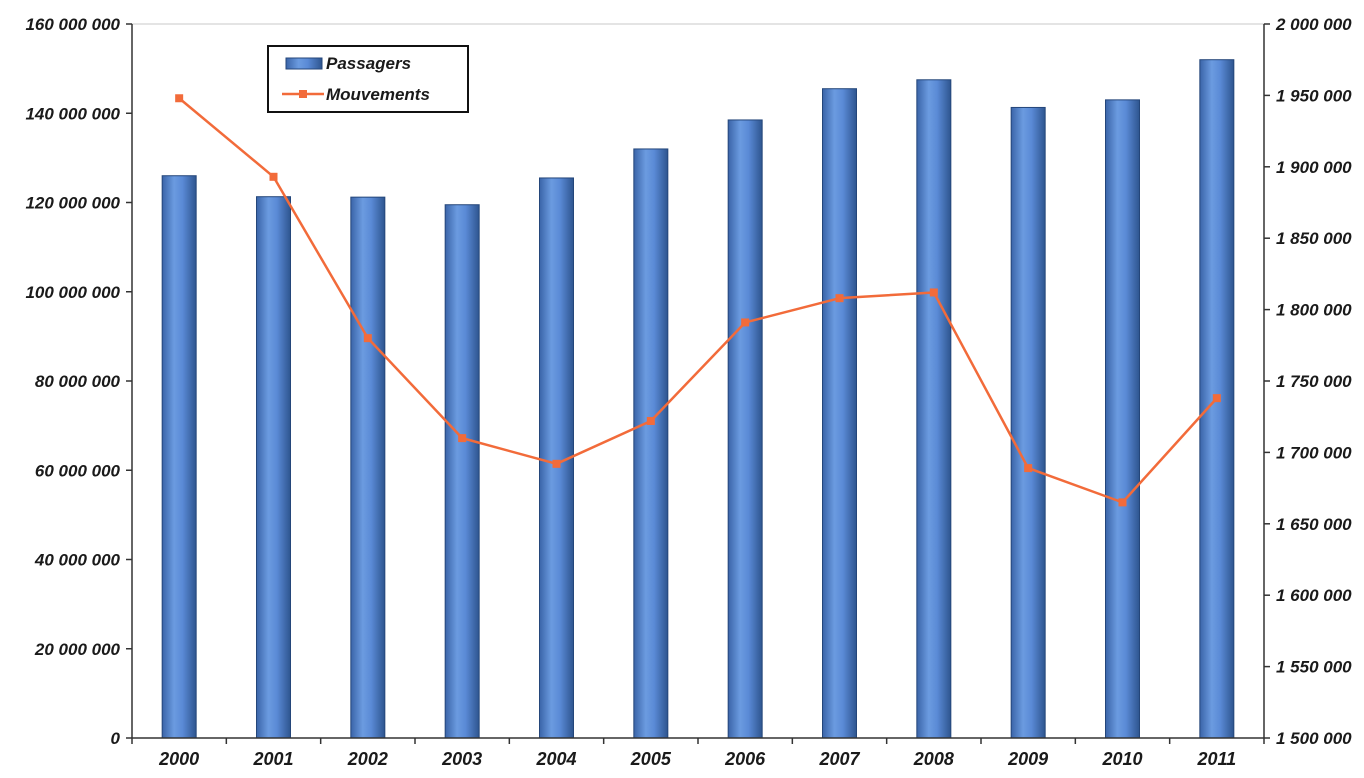 Image resolution: width=1364 pixels, height=778 pixels. What do you see at coordinates (367, 759) in the screenshot?
I see `x-tick-label: 2002` at bounding box center [367, 759].